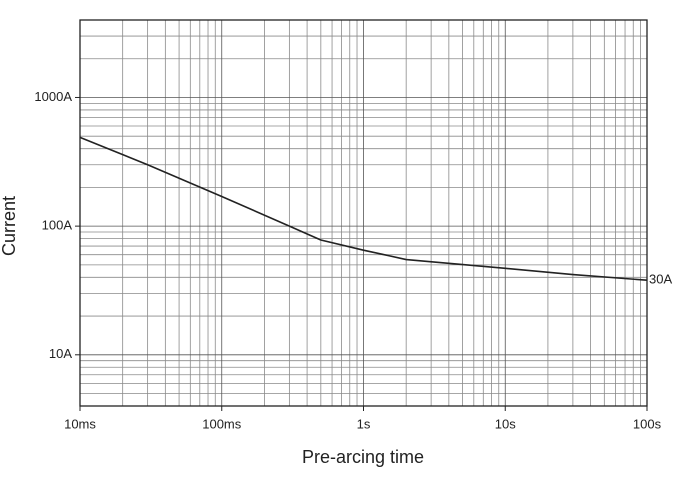 This screenshot has width=690, height=480. I want to click on x-tick-label: 100s, so click(647, 423).